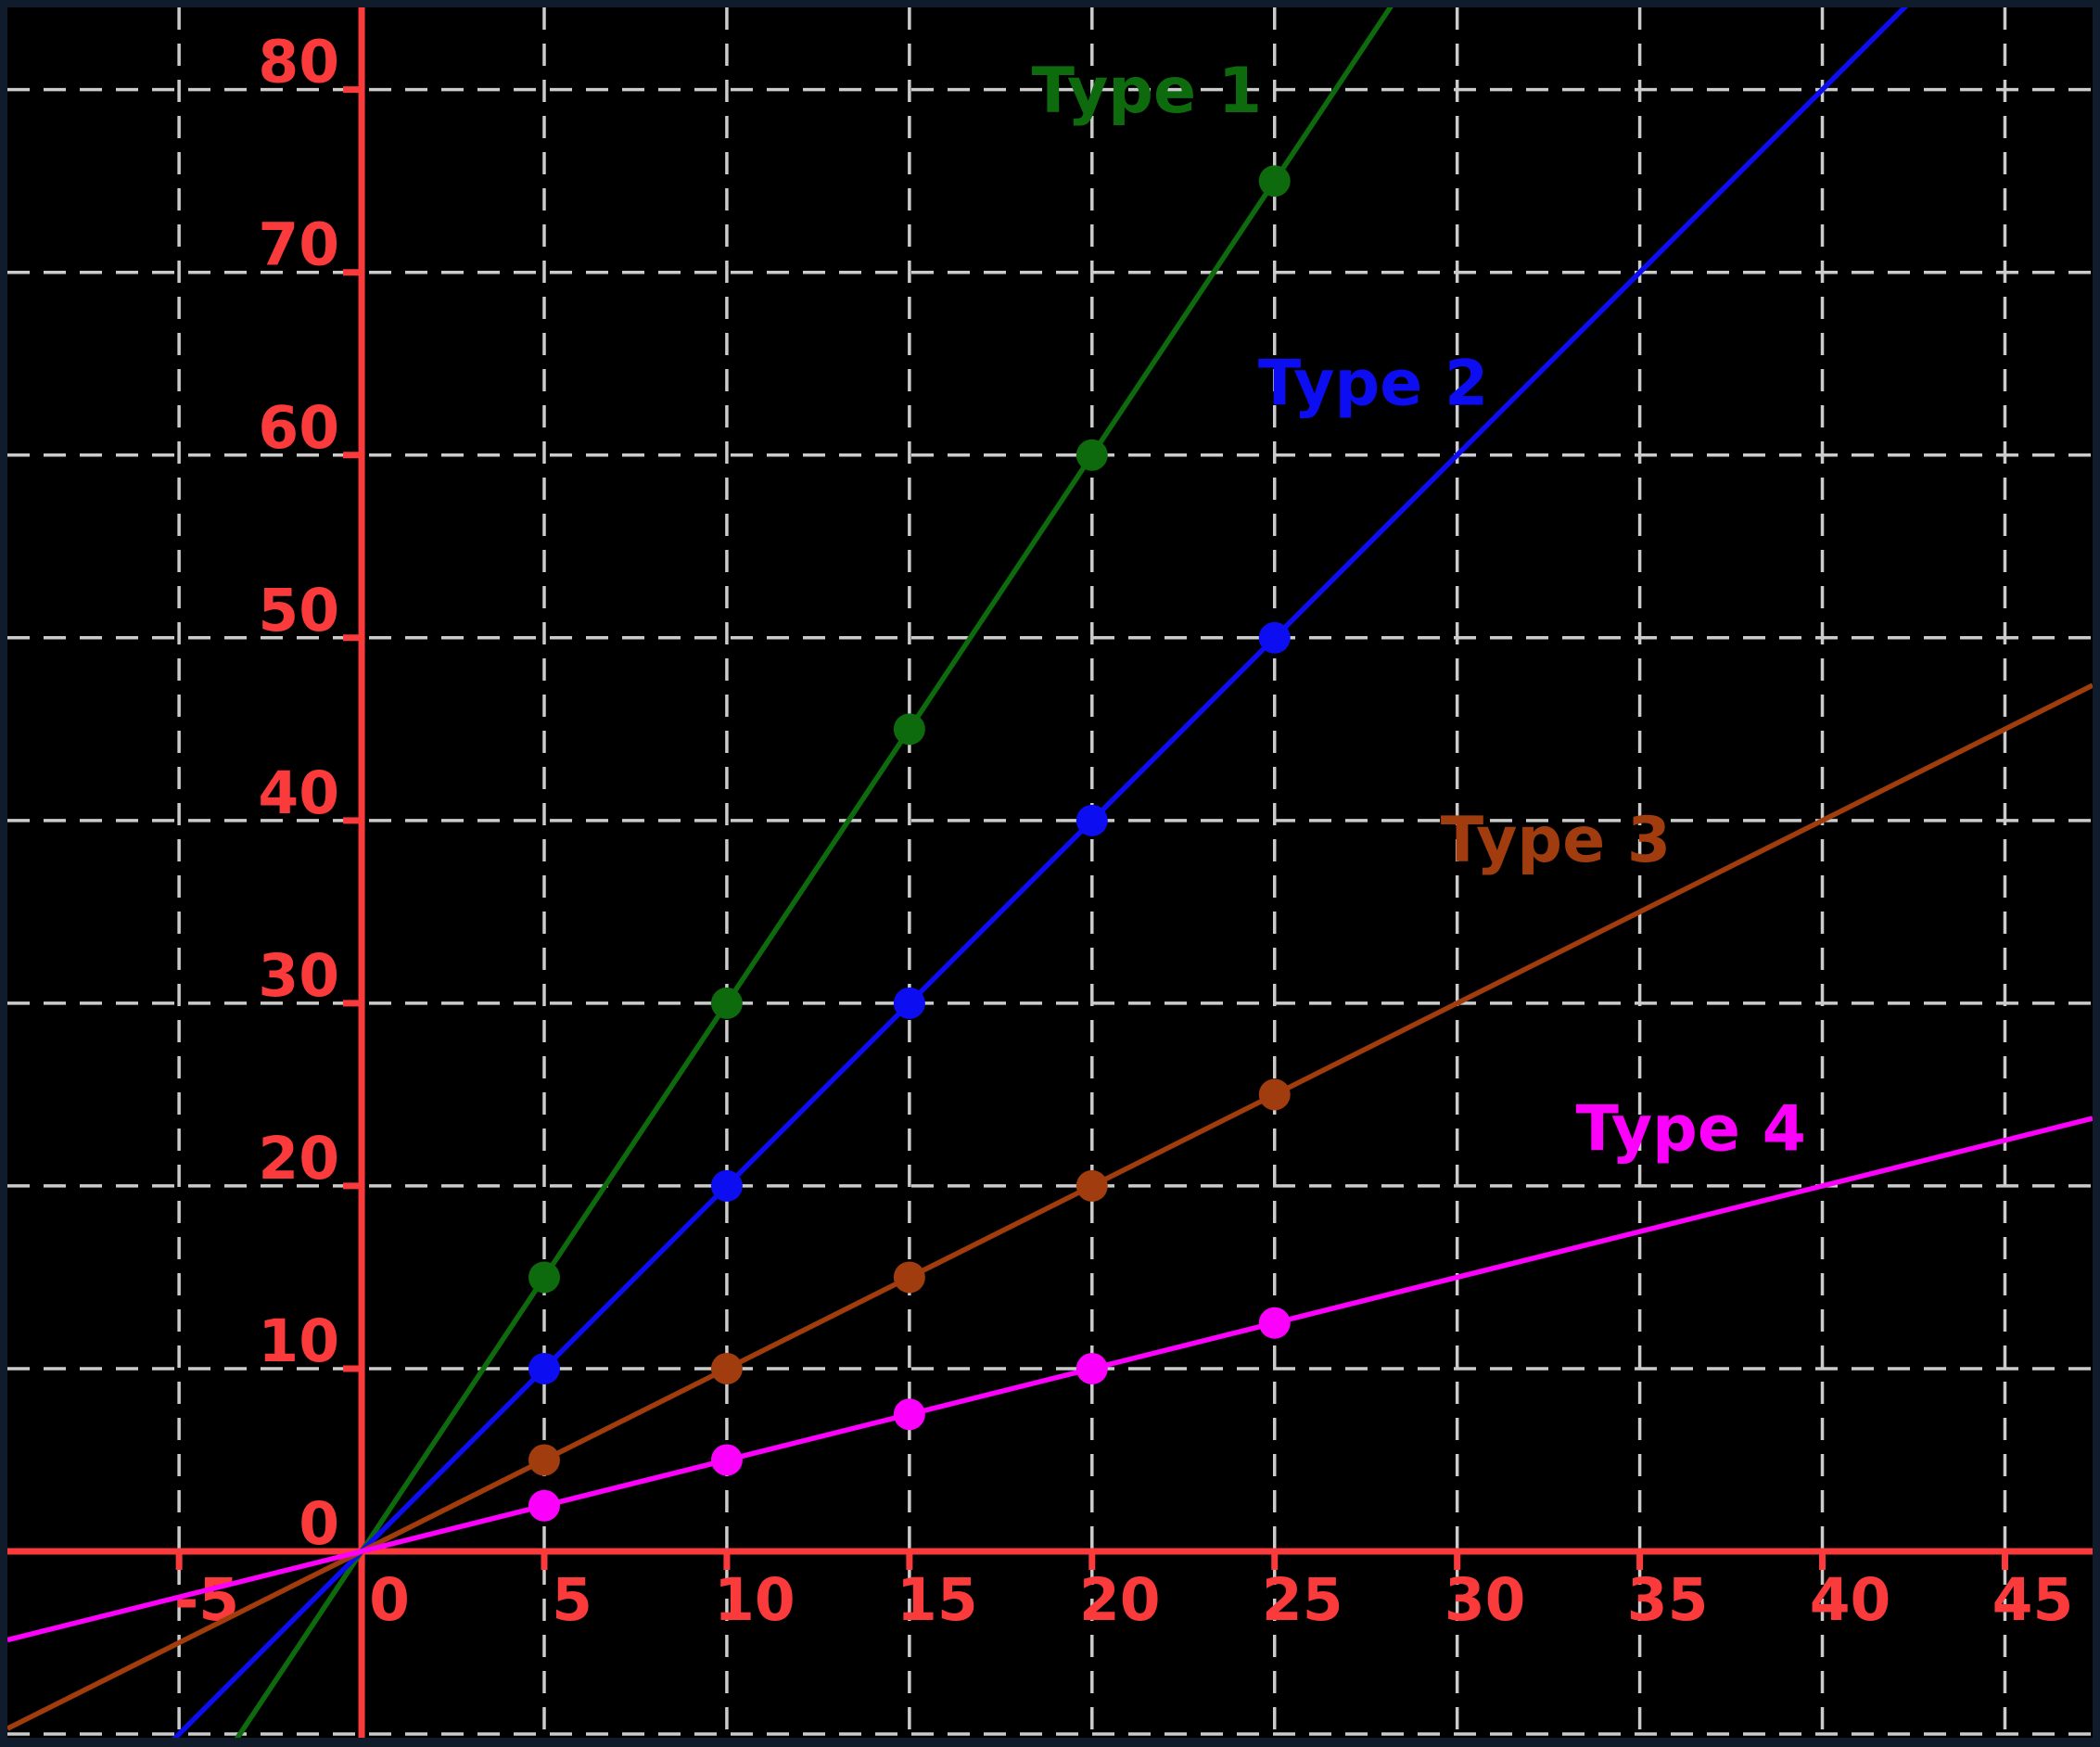  Describe the element at coordinates (298, 793) in the screenshot. I see `y-tick-label: 40` at that location.